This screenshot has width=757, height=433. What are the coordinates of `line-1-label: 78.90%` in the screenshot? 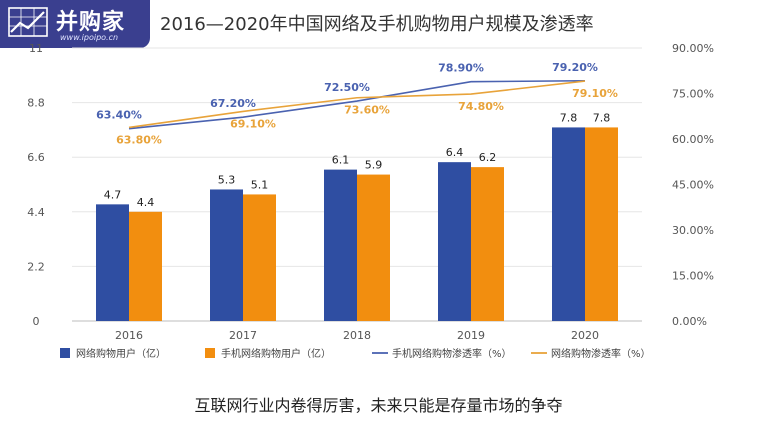 It's located at (461, 68).